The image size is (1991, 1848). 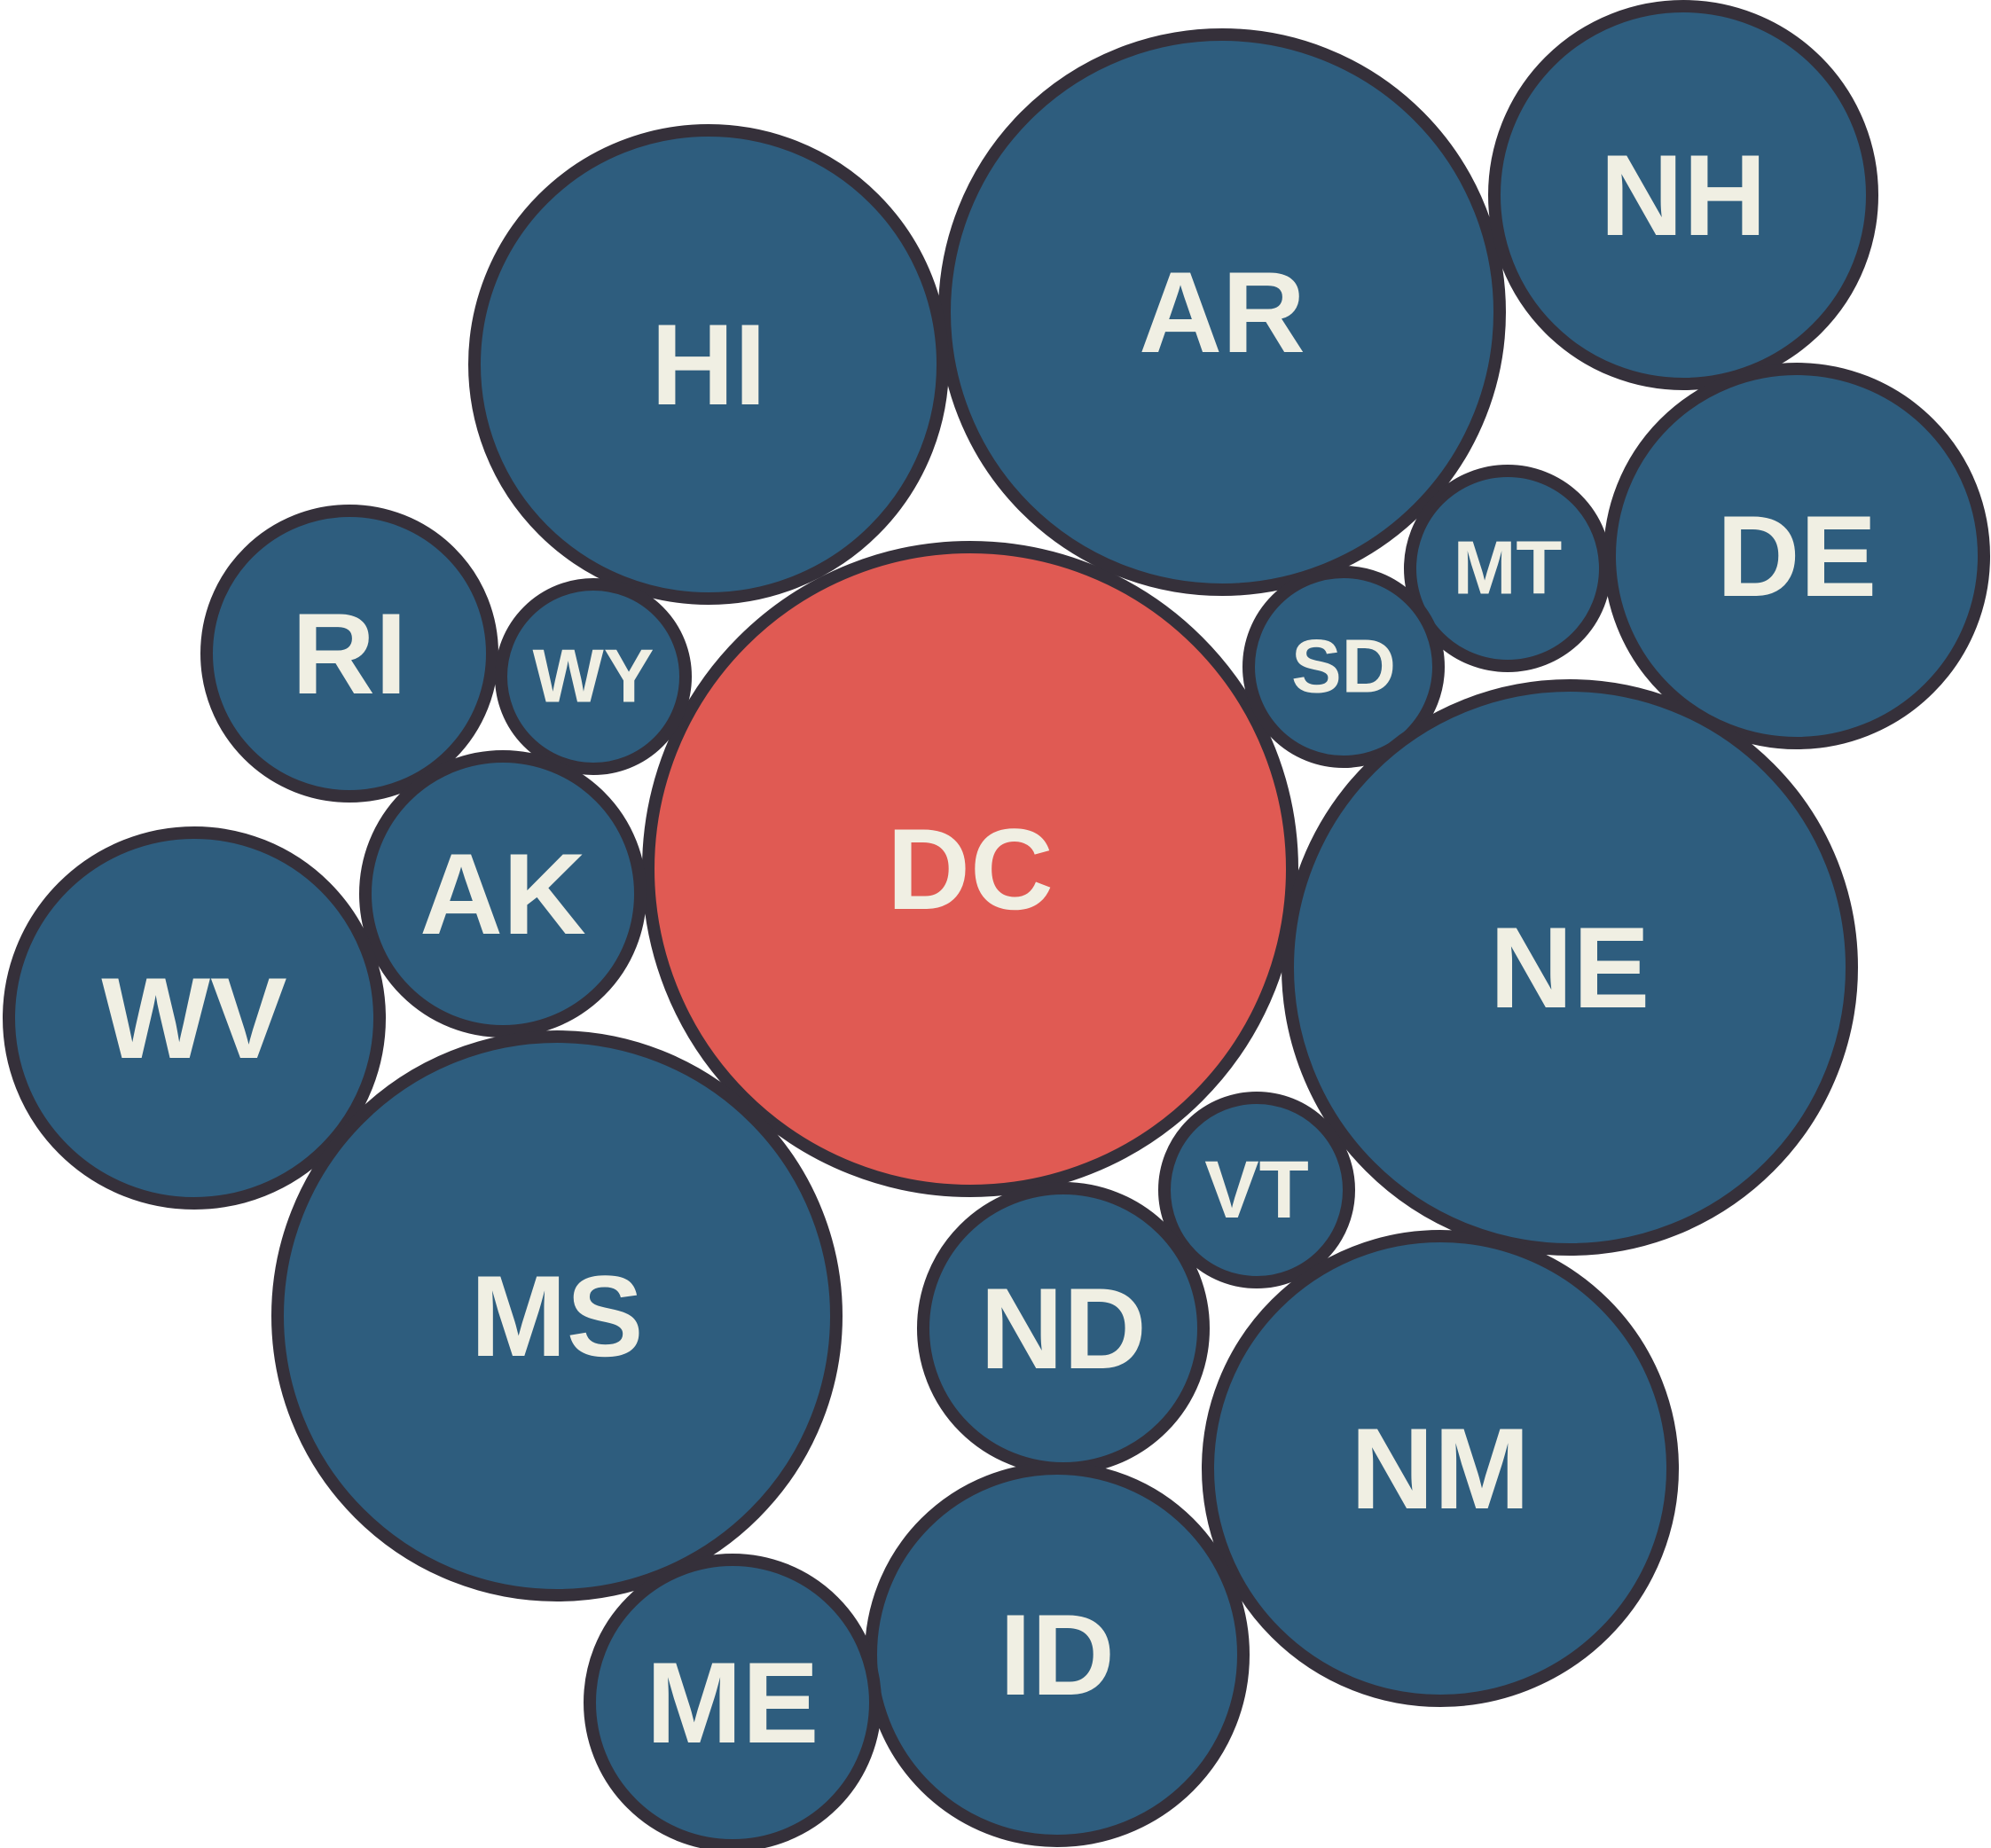 I want to click on bubble-wv: WV, so click(x=194, y=1018).